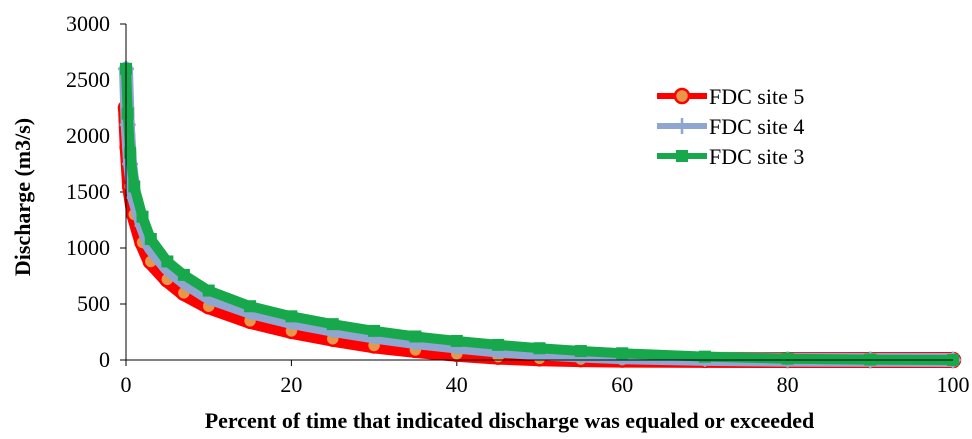 This screenshot has width=972, height=439. Describe the element at coordinates (756, 156) in the screenshot. I see `legend-label: FDC site 3` at that location.